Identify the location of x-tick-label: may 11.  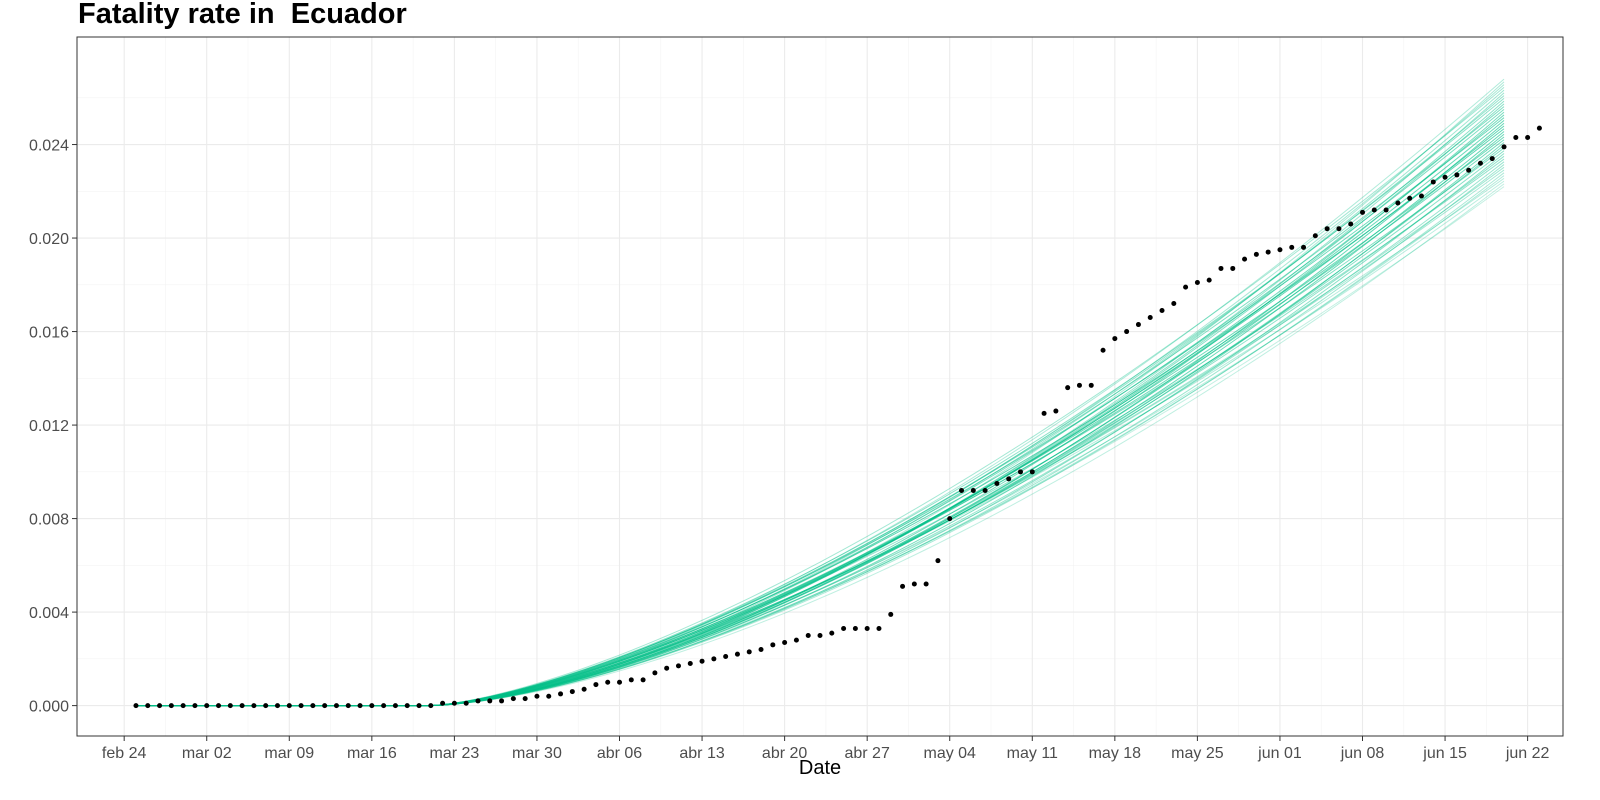
(1032, 753).